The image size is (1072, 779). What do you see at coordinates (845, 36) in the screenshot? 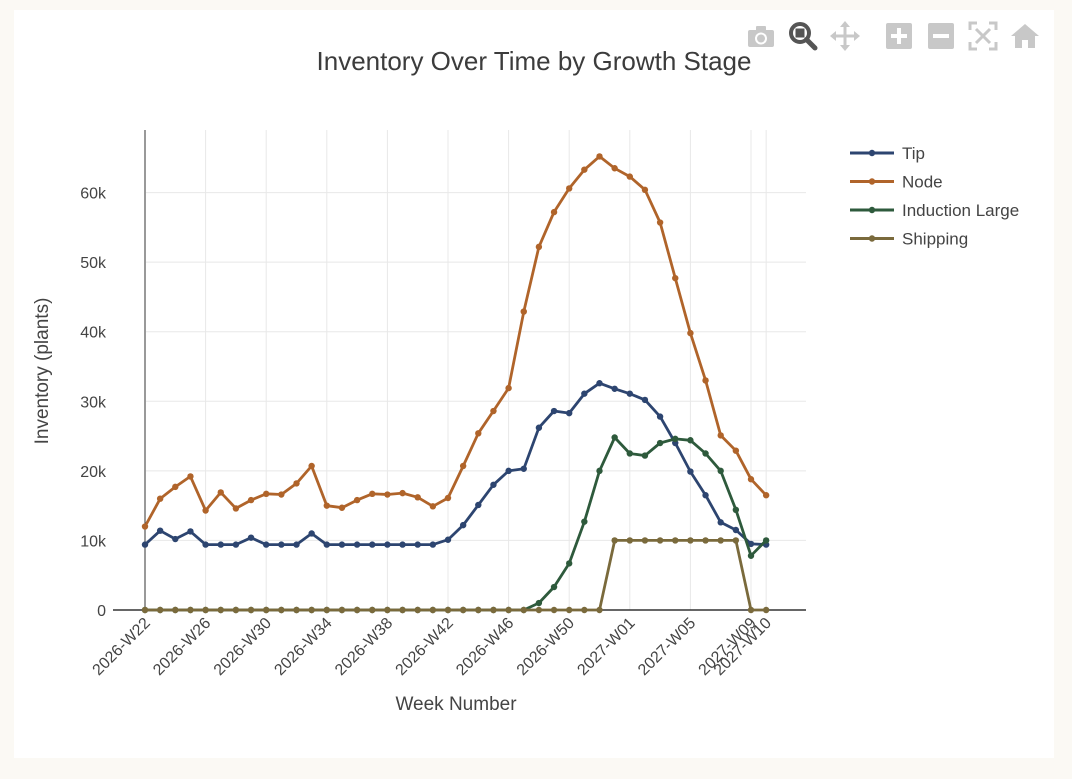
I see `pan-icon` at bounding box center [845, 36].